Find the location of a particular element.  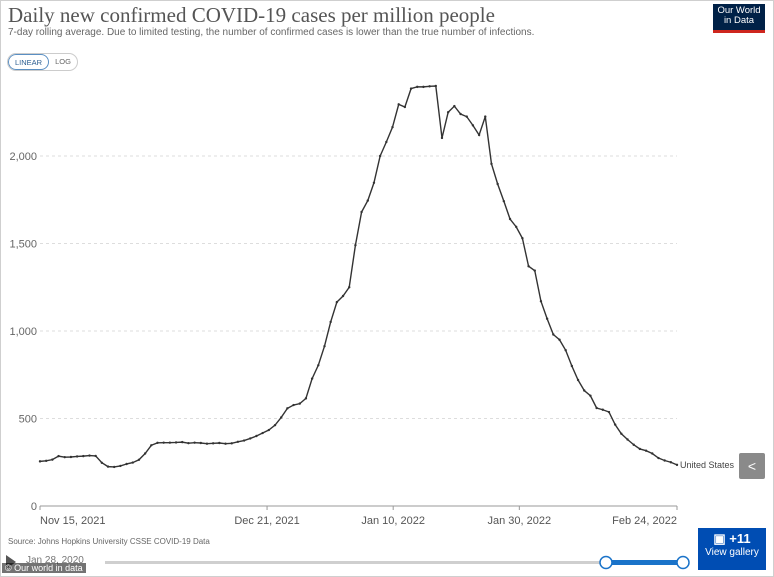

gallery-label: View gallery is located at coordinates (732, 552).